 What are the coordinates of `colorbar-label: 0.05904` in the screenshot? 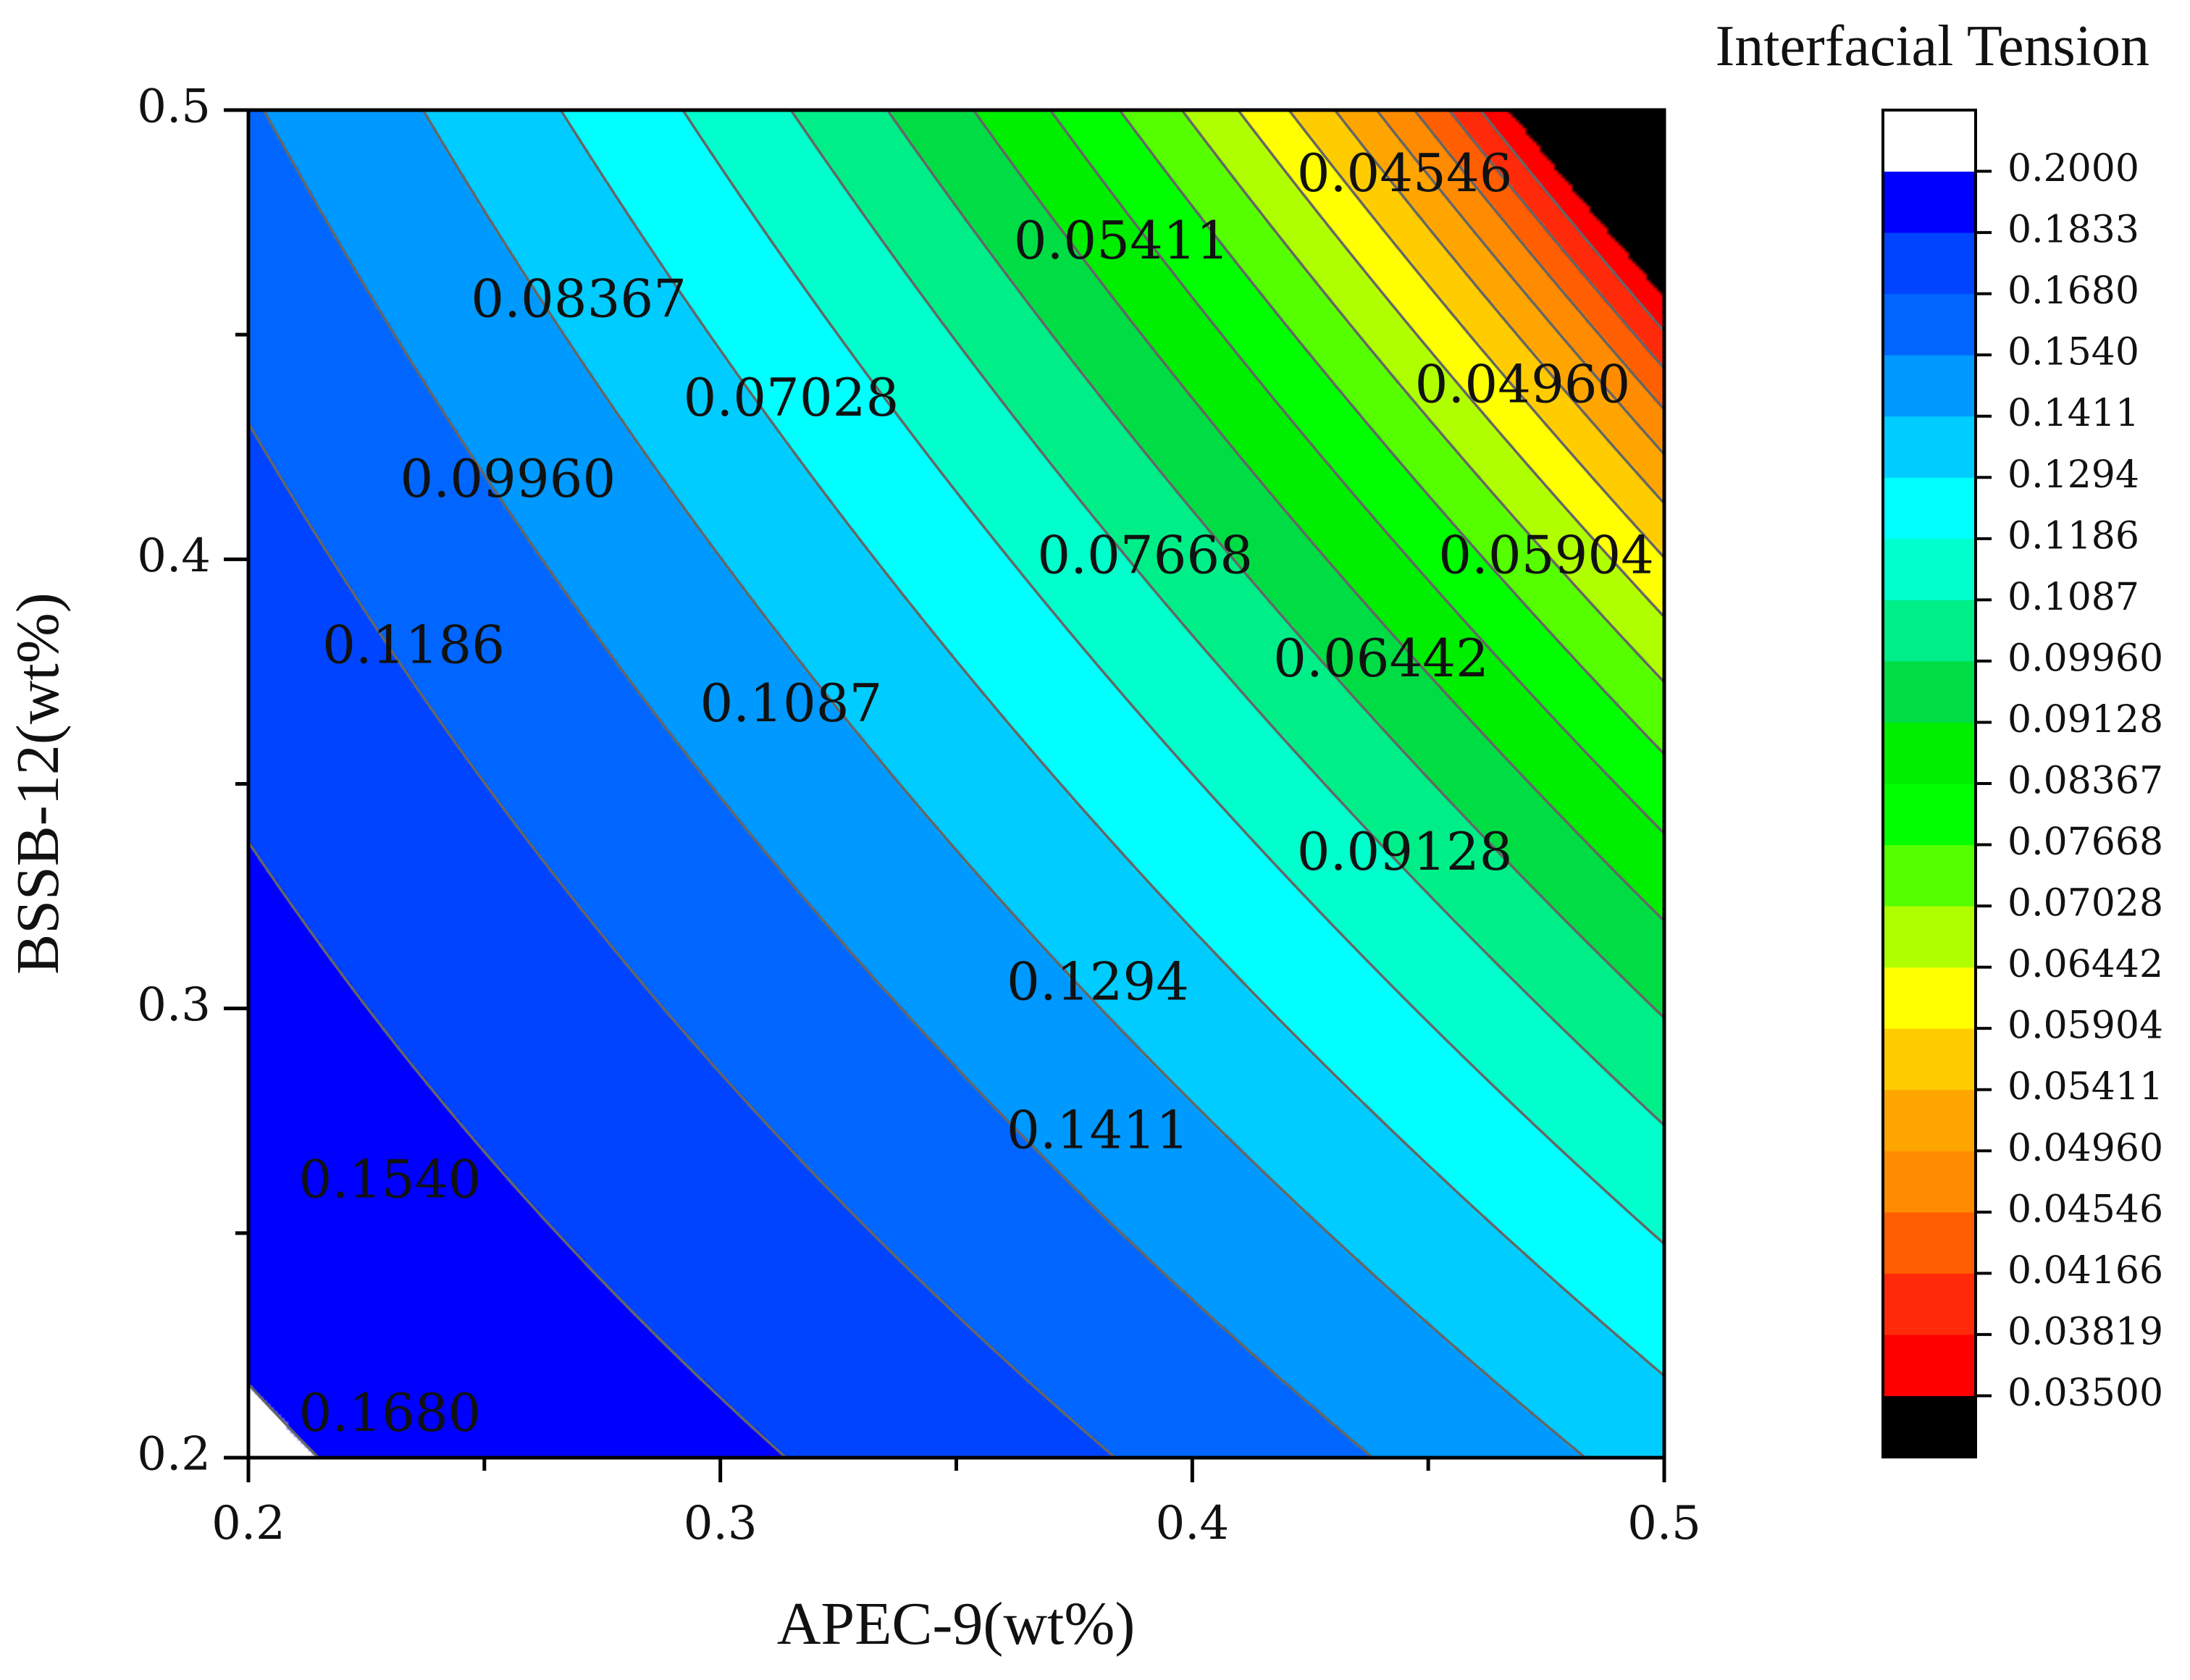 It's located at (2085, 1026).